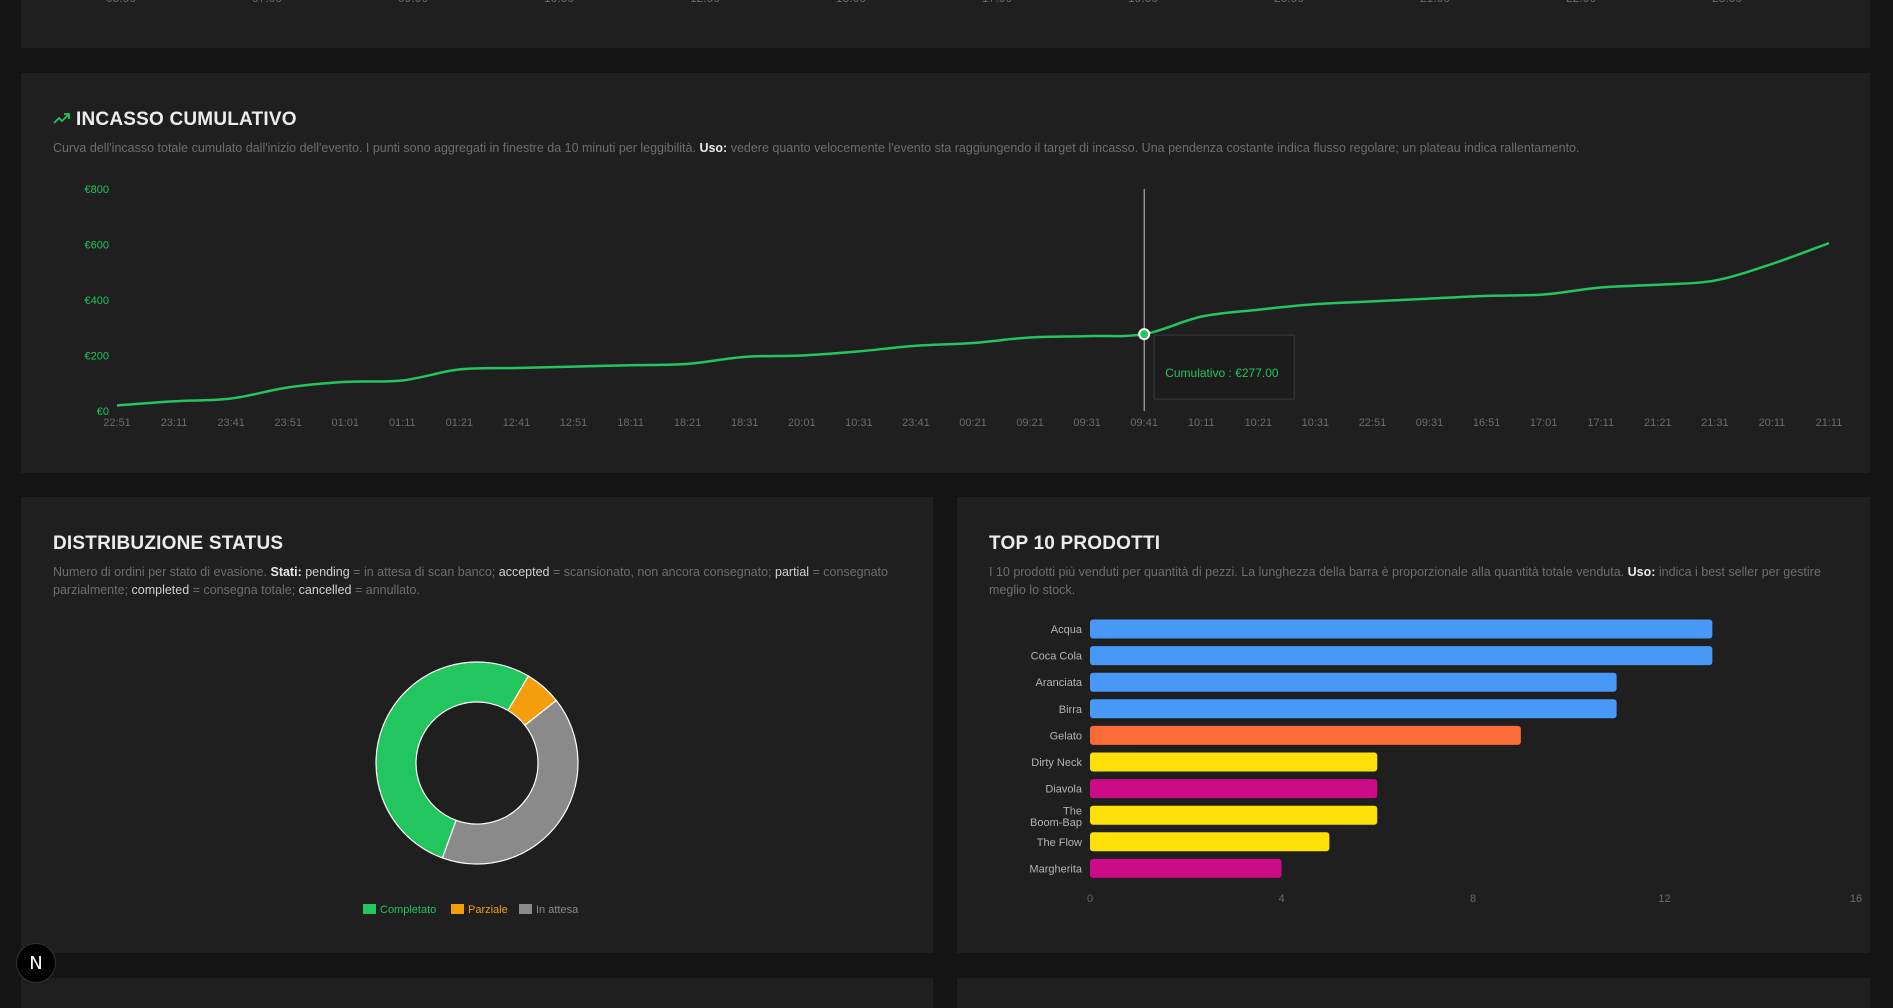  I want to click on x-tick-label: 21:11, so click(1829, 423).